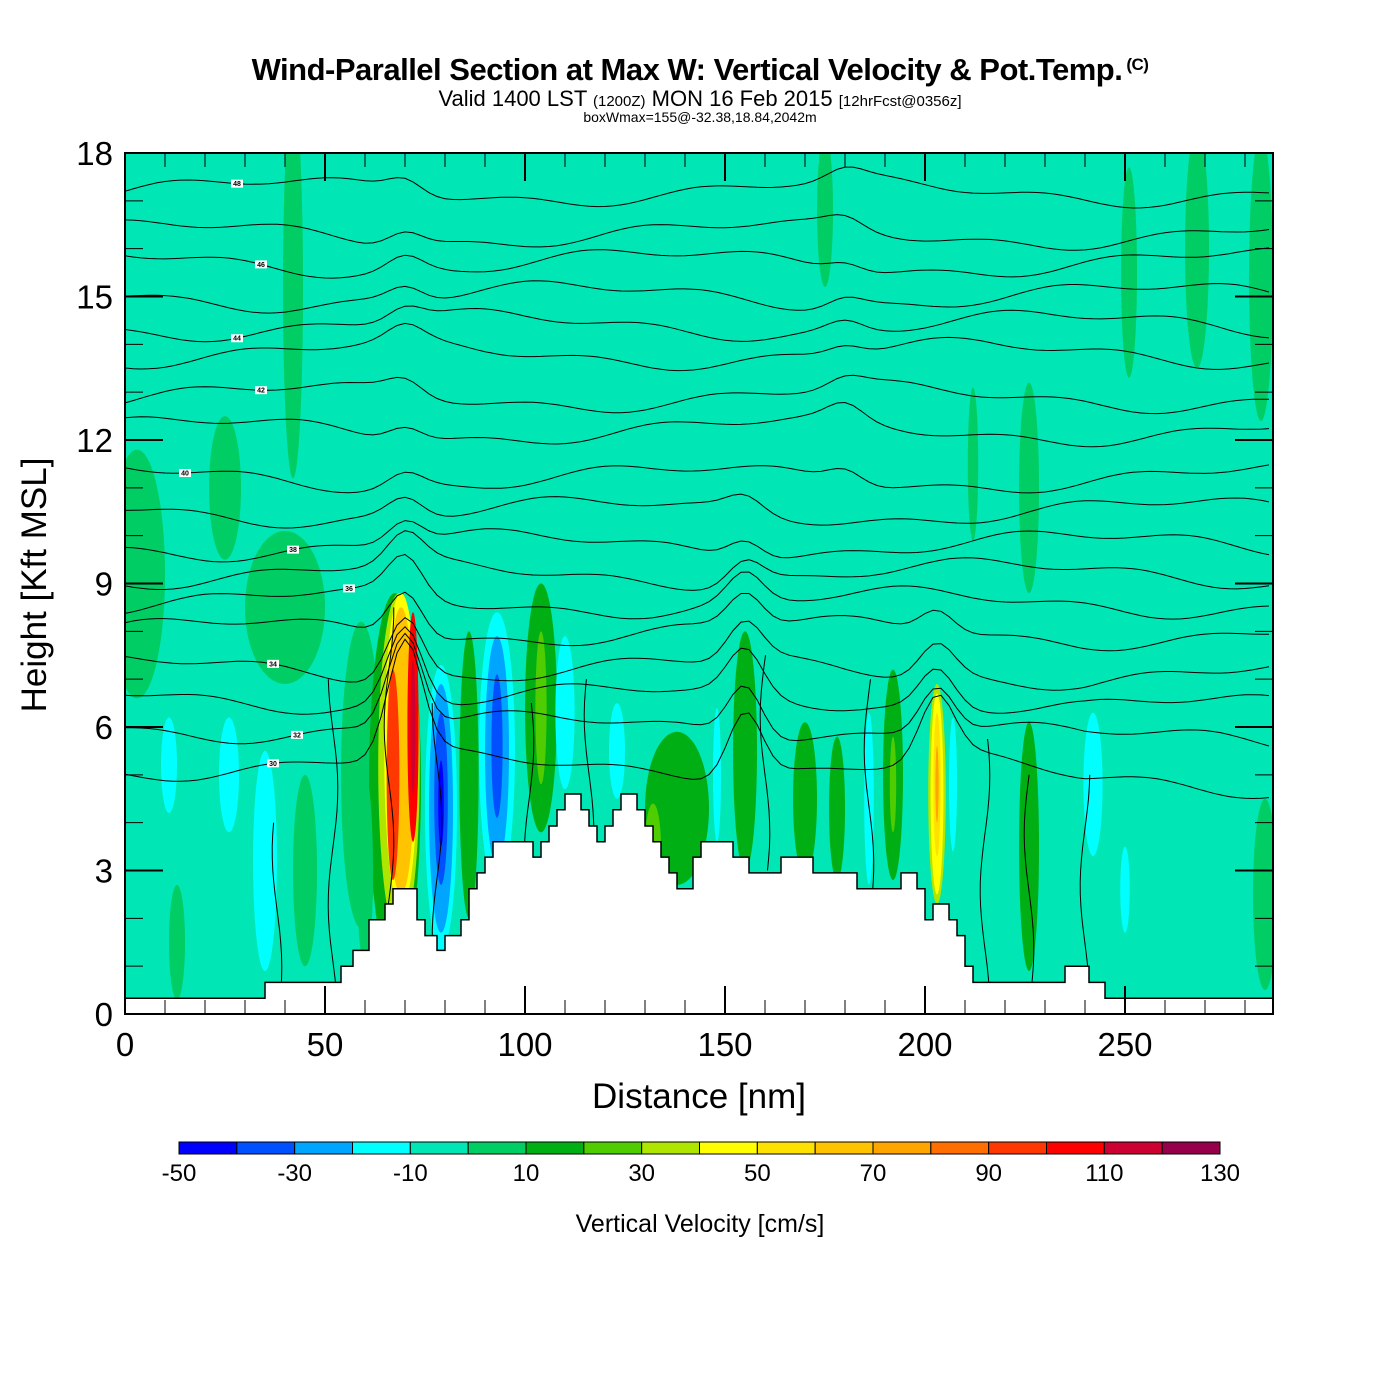  What do you see at coordinates (873, 1173) in the screenshot?
I see `colorbar-tick-label: 70` at bounding box center [873, 1173].